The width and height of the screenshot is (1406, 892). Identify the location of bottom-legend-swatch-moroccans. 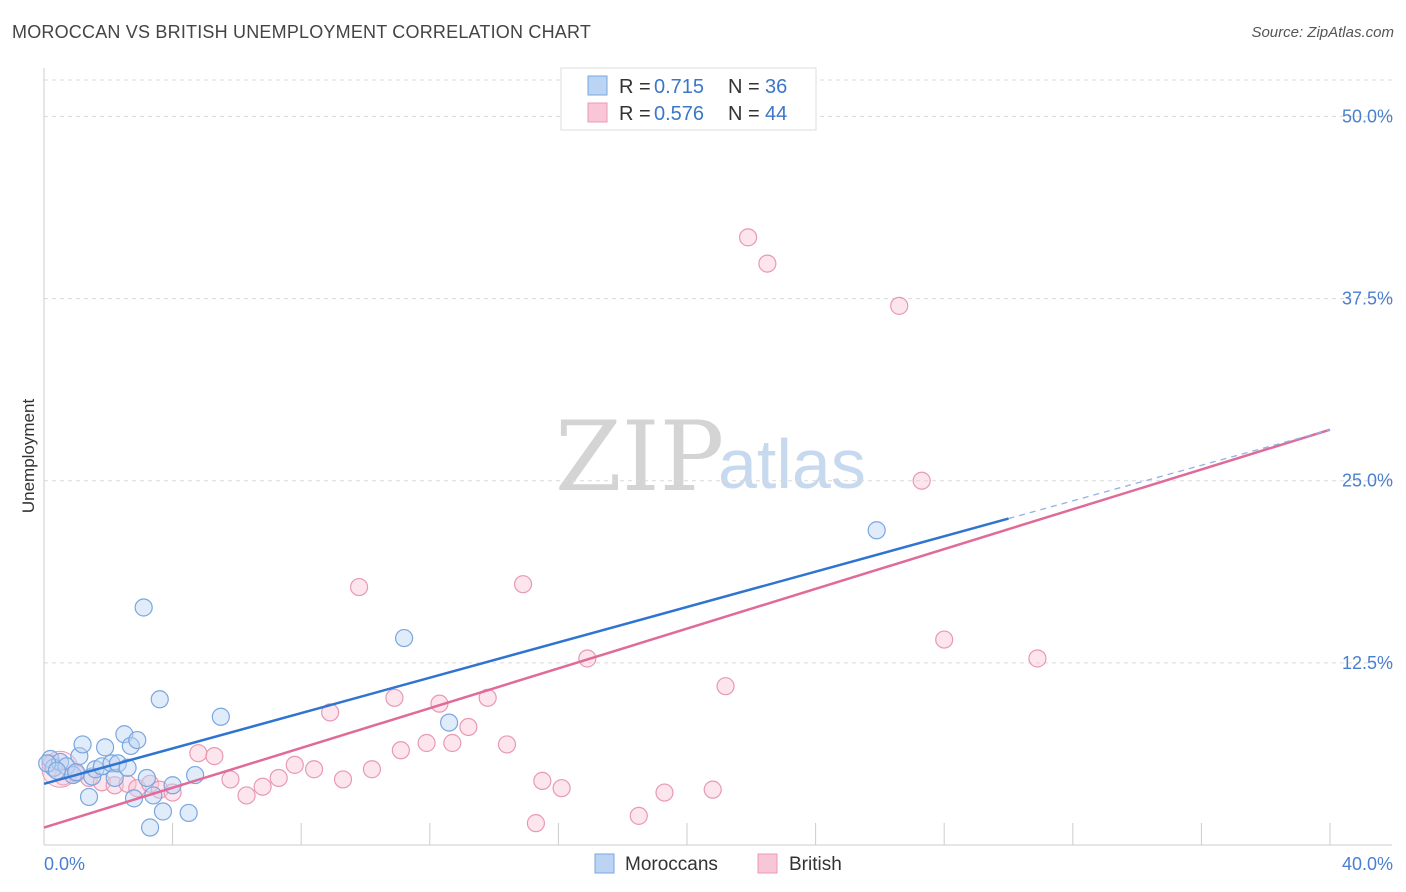
(604, 863).